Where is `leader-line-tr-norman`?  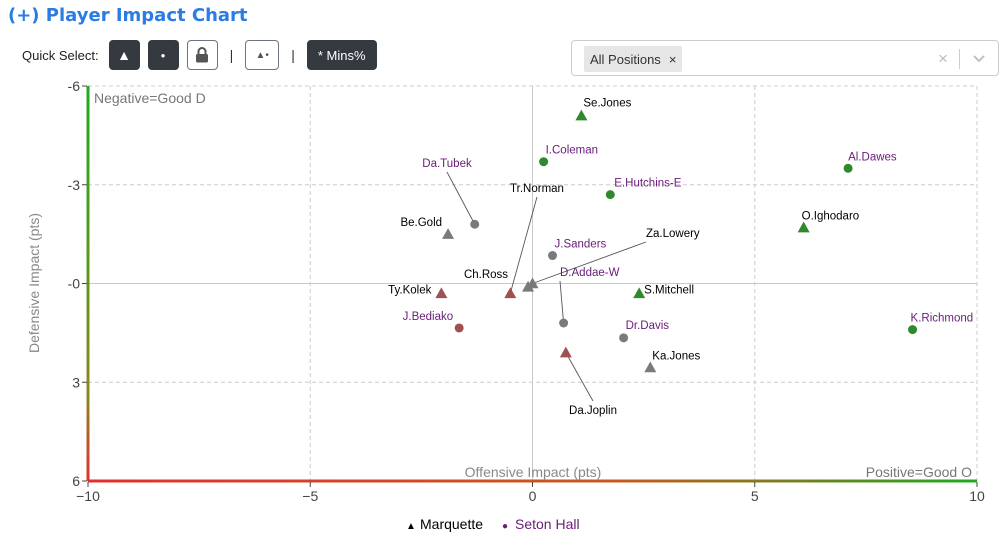
leader-line-tr-norman is located at coordinates (523, 245).